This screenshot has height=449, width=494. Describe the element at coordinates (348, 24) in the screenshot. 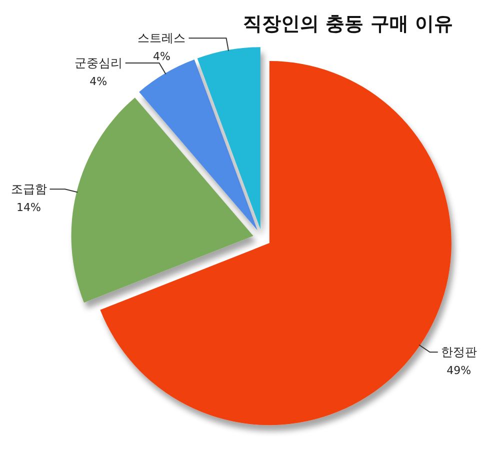

I see `chart-title: 직장인의 충동 구매 이유` at that location.